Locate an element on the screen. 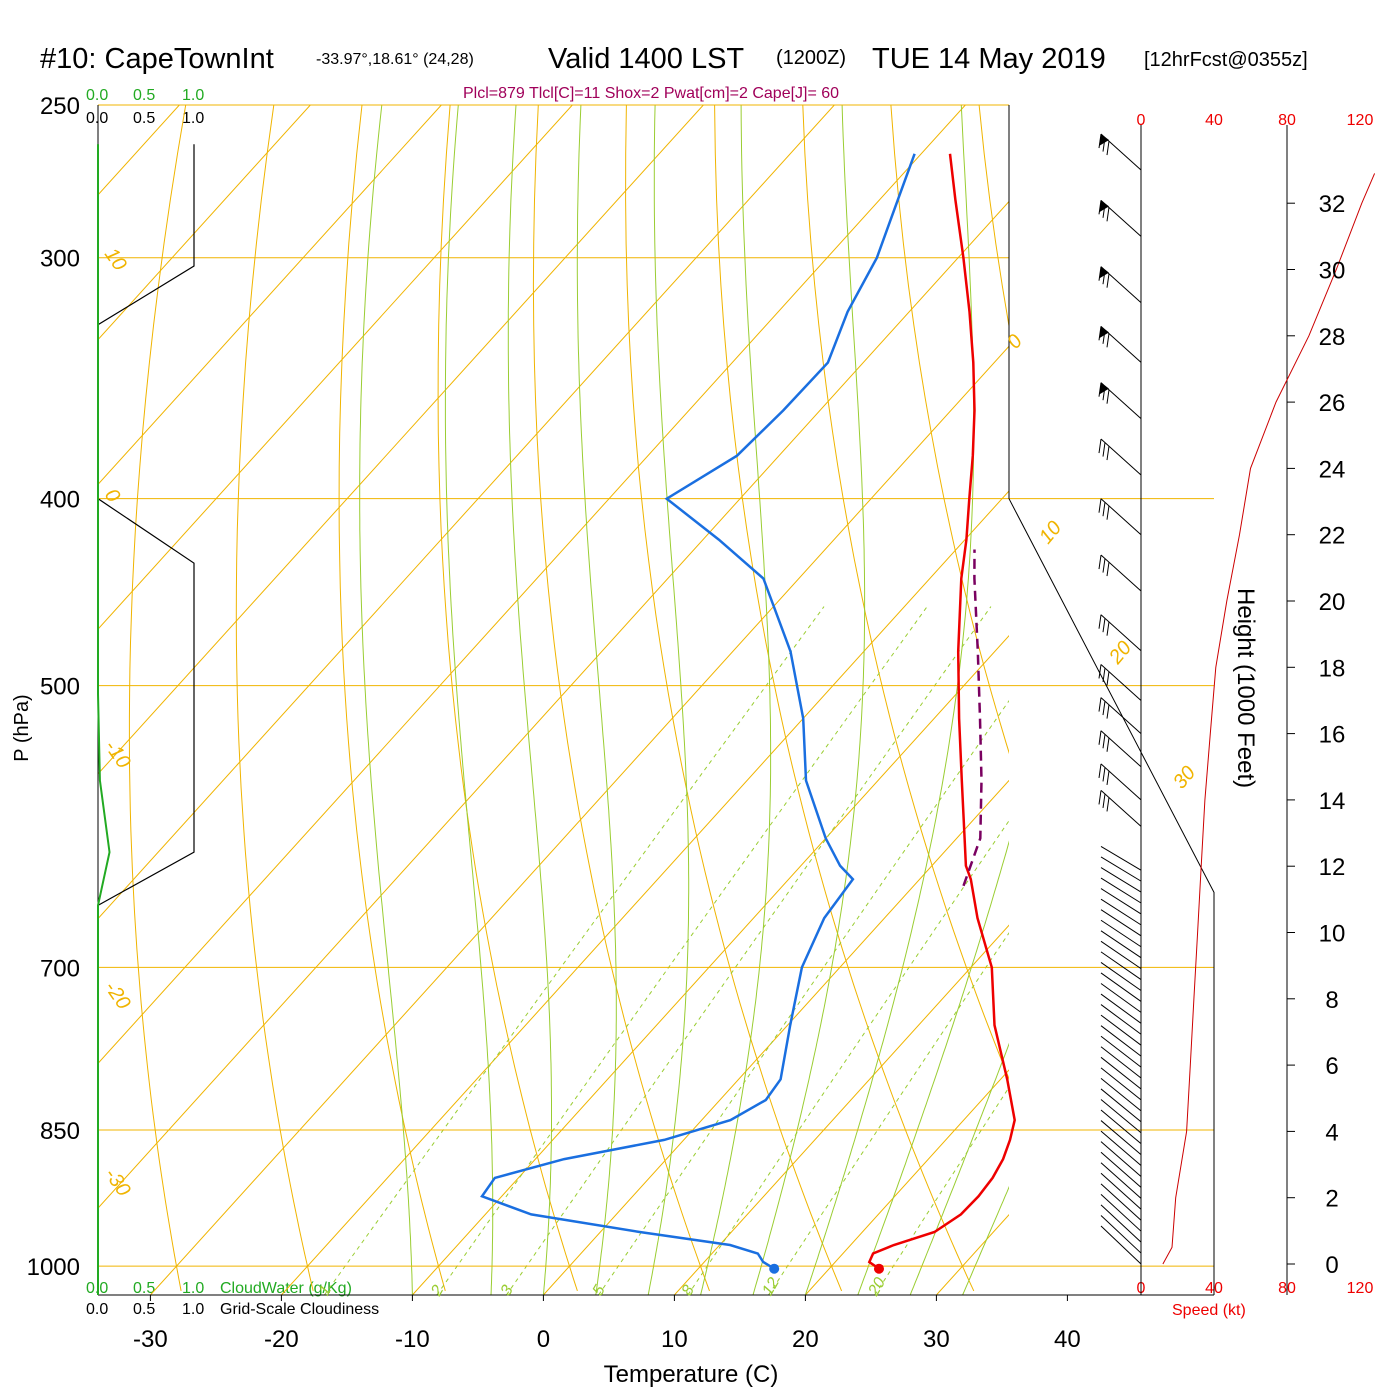  cloudiness-tick: 1.0 is located at coordinates (193, 118).